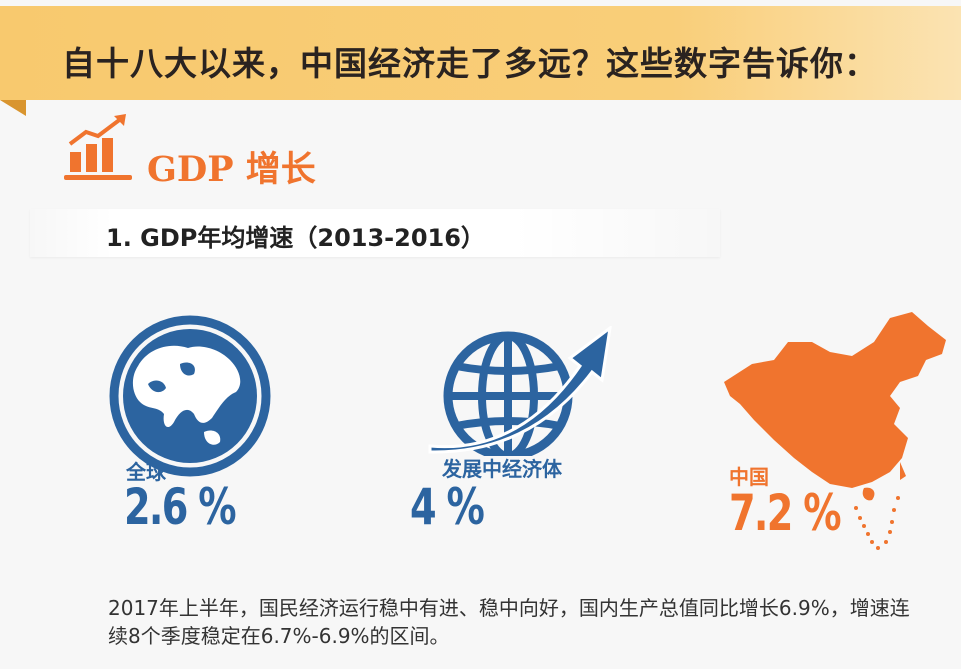 This screenshot has height=669, width=961. Describe the element at coordinates (785, 513) in the screenshot. I see `stat-value-china: 7.2 %` at that location.